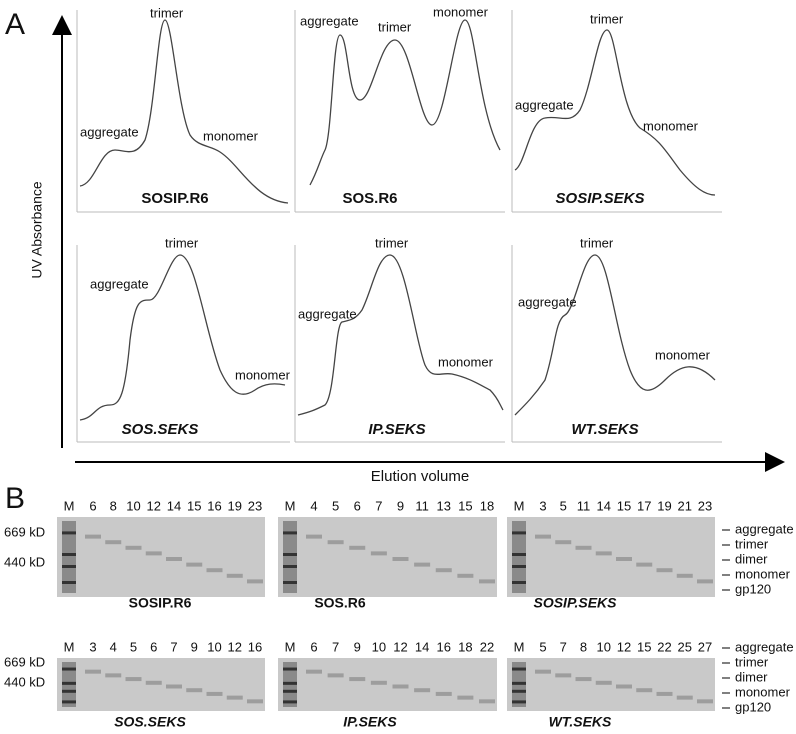  What do you see at coordinates (422, 505) in the screenshot?
I see `lane-label: 11` at bounding box center [422, 505].